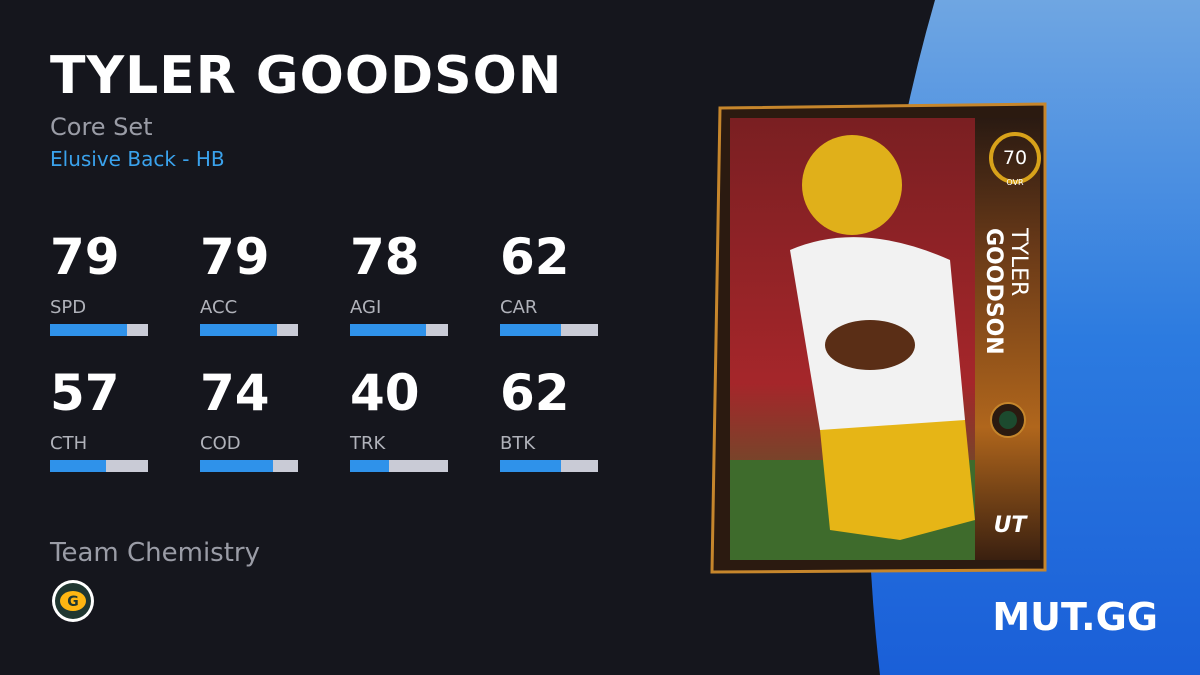 The height and width of the screenshot is (675, 1200). Describe the element at coordinates (219, 307) in the screenshot. I see `stat-label: ACC` at that location.